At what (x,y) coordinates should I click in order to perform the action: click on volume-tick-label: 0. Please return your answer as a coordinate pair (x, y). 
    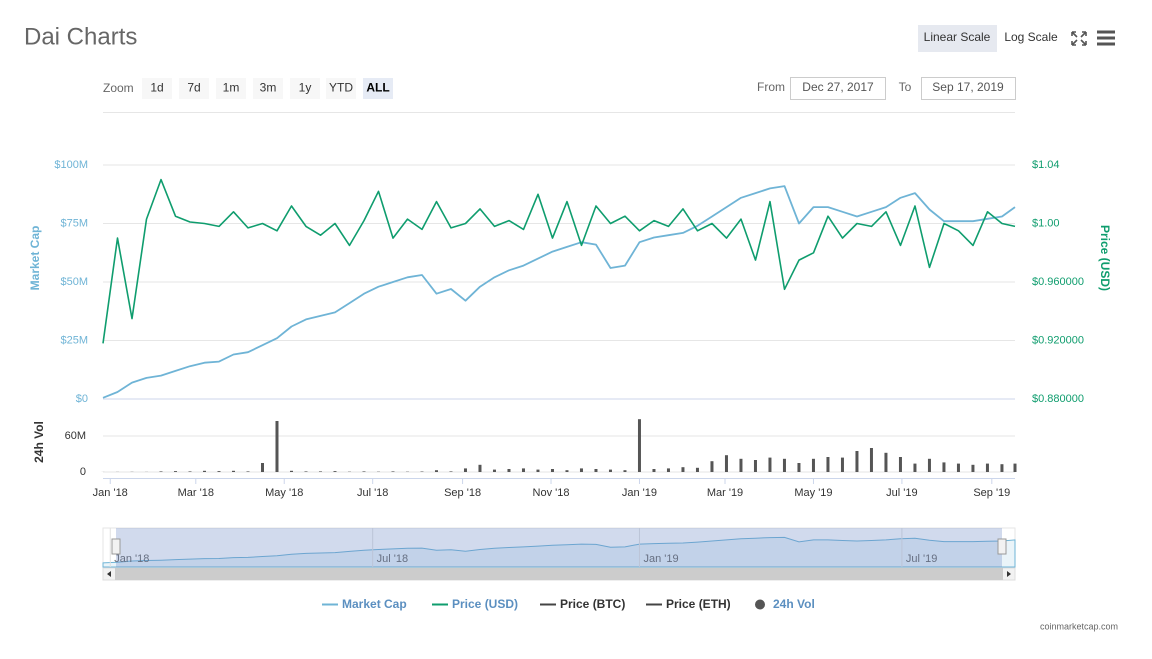
    Looking at the image, I should click on (83, 472).